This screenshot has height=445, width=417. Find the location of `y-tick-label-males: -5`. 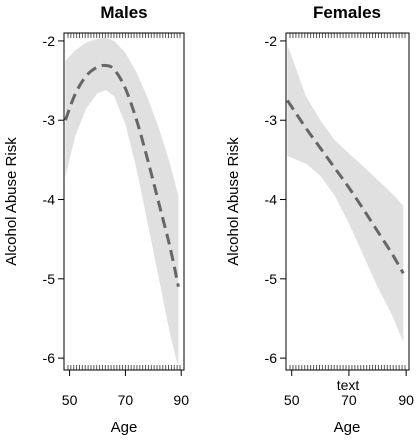

y-tick-label-males: -5 is located at coordinates (49, 279).